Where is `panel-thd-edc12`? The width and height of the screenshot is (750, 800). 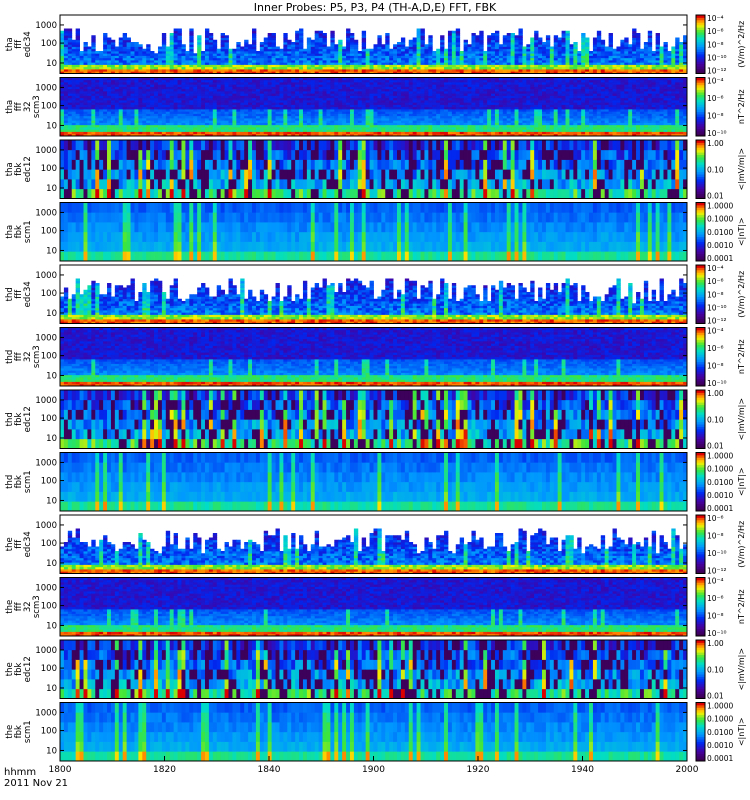
panel-thd-edc12 is located at coordinates (382, 419).